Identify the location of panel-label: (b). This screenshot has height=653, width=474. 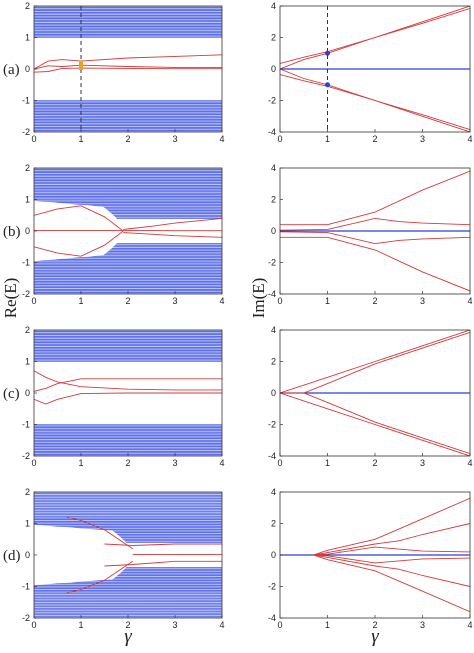
(12, 232).